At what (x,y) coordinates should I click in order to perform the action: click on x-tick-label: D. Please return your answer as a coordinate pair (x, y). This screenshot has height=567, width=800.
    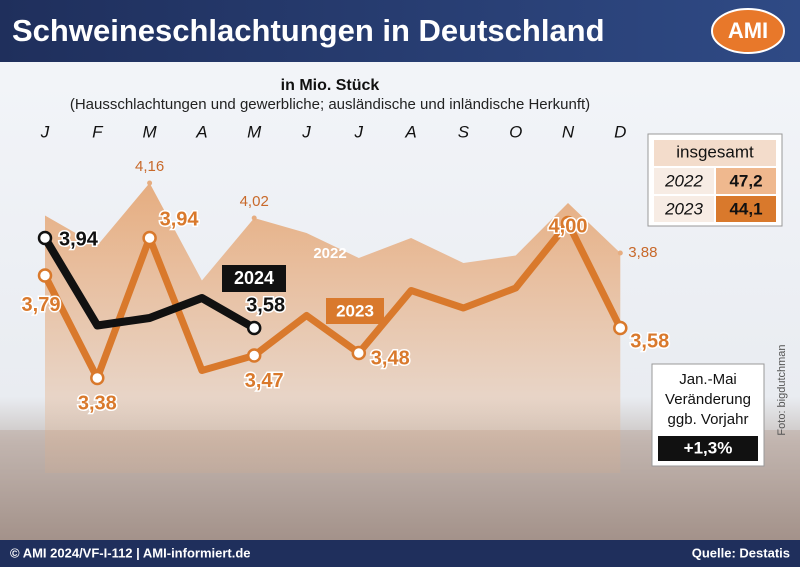
    Looking at the image, I should click on (620, 131).